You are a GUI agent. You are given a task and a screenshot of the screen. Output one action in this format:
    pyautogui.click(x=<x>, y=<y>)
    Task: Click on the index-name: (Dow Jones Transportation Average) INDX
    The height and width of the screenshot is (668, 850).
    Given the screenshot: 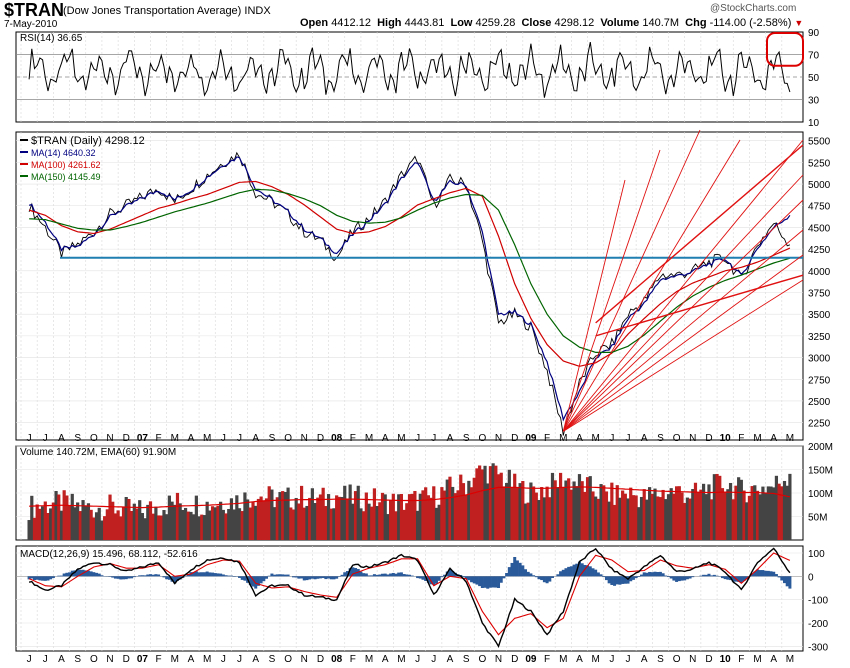 What is the action you would take?
    pyautogui.click(x=167, y=11)
    